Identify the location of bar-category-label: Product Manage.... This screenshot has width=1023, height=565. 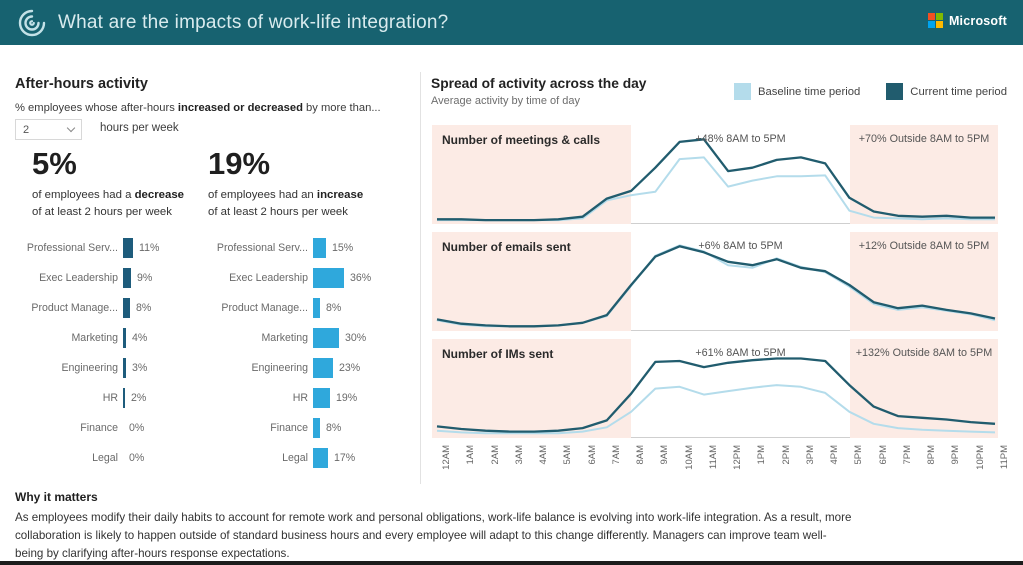
(264, 308).